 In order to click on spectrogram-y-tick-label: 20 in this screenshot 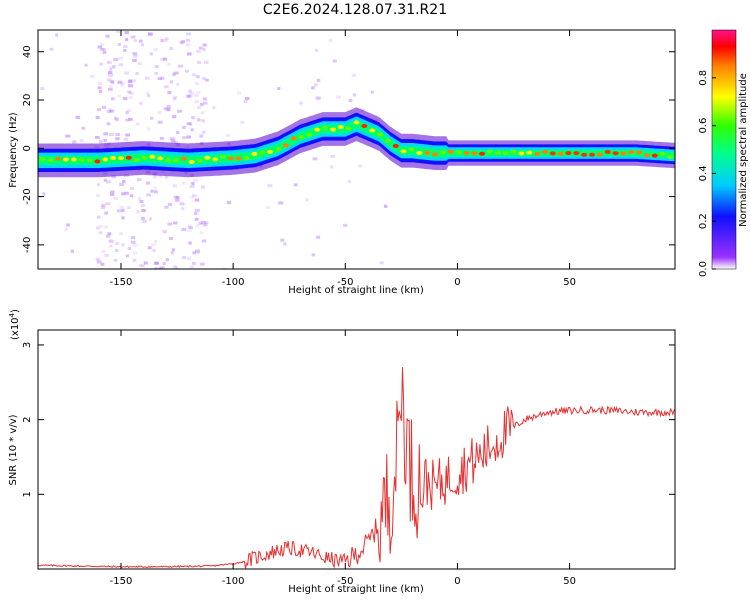, I will do `click(27, 100)`.